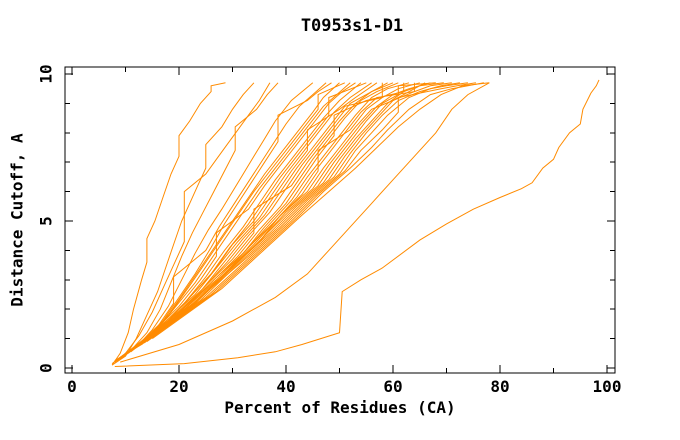  What do you see at coordinates (72, 386) in the screenshot?
I see `x-tick-label: 0` at bounding box center [72, 386].